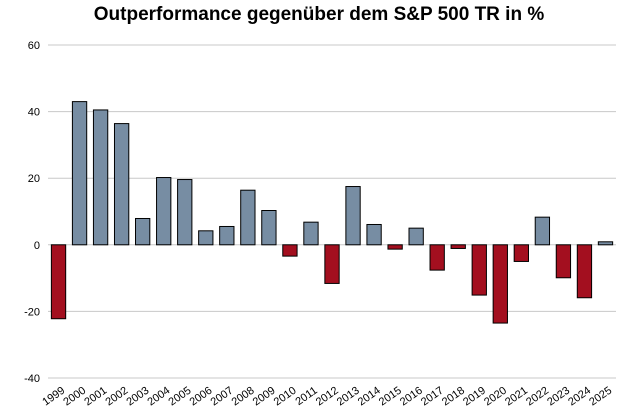  Describe the element at coordinates (479, 270) in the screenshot. I see `bar-2019` at that location.